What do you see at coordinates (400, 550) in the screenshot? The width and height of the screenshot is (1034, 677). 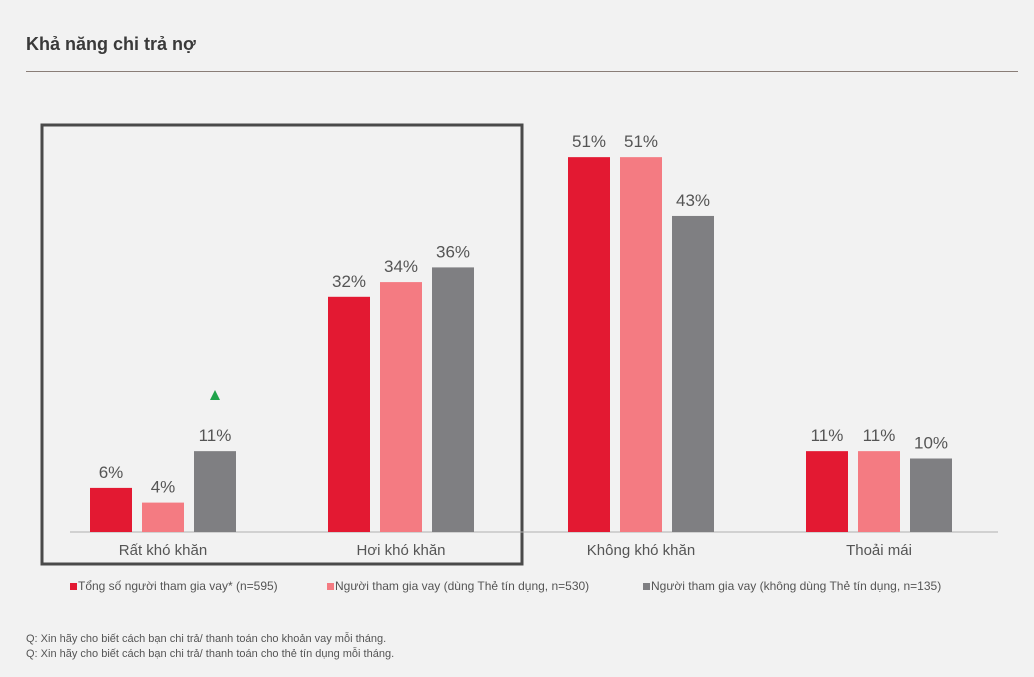 I see `category-label-2: Hơi khó khăn` at bounding box center [400, 550].